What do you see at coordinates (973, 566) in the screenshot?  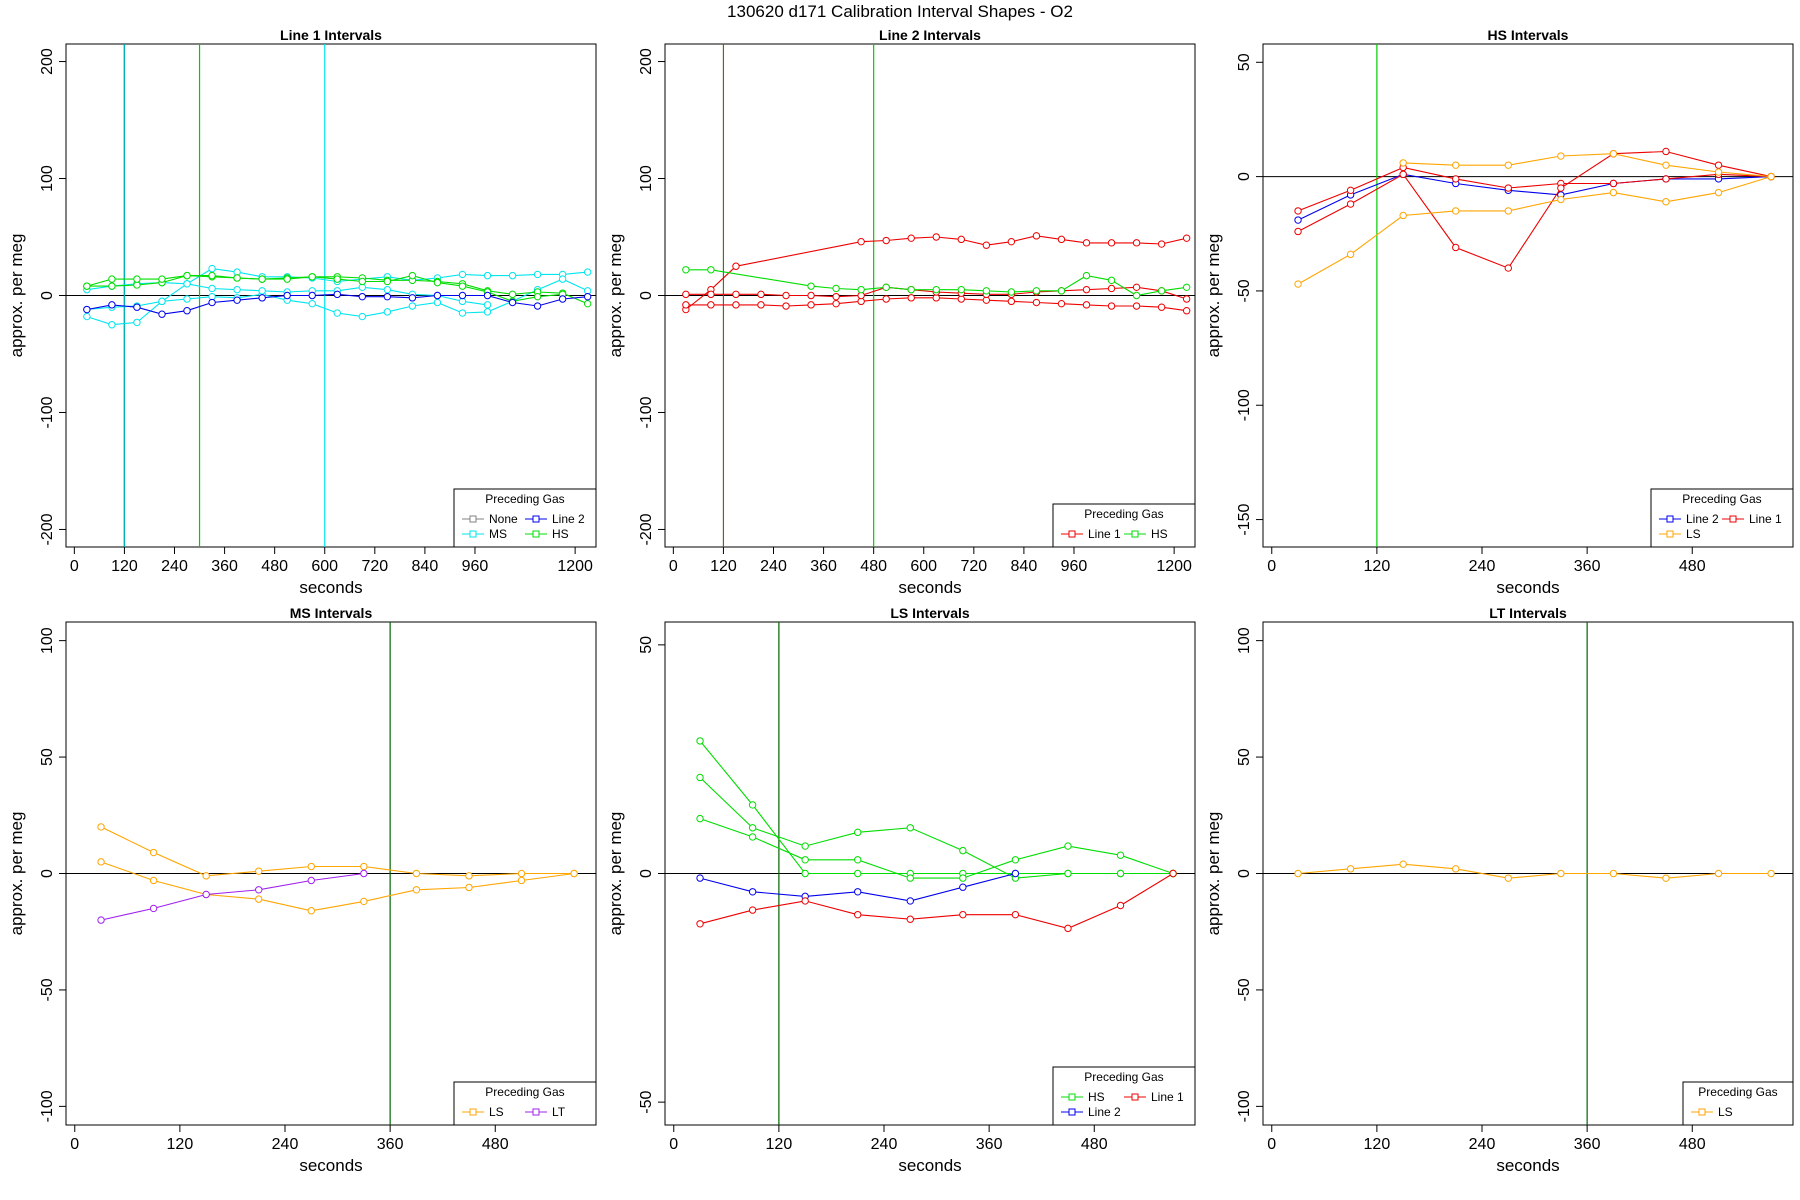 I see `x-tick-label: 720` at bounding box center [973, 566].